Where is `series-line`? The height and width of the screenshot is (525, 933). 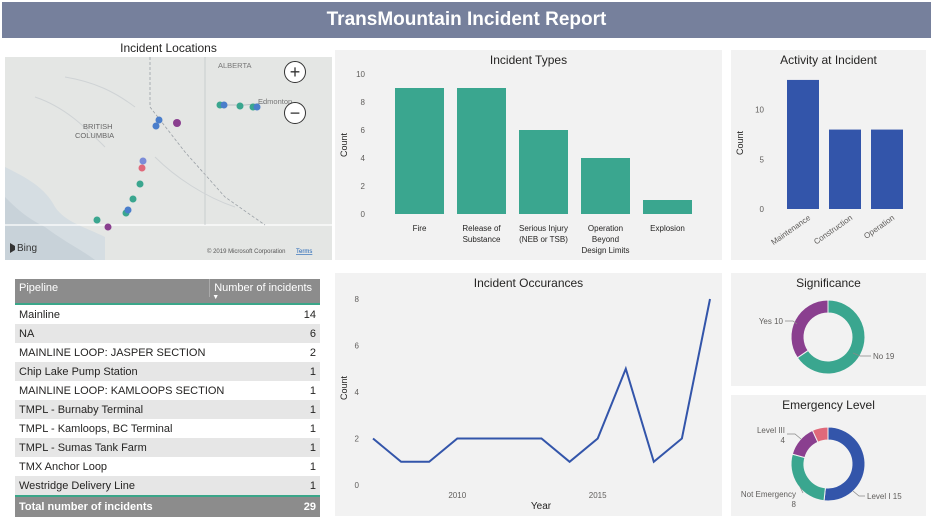 series-line is located at coordinates (541, 381).